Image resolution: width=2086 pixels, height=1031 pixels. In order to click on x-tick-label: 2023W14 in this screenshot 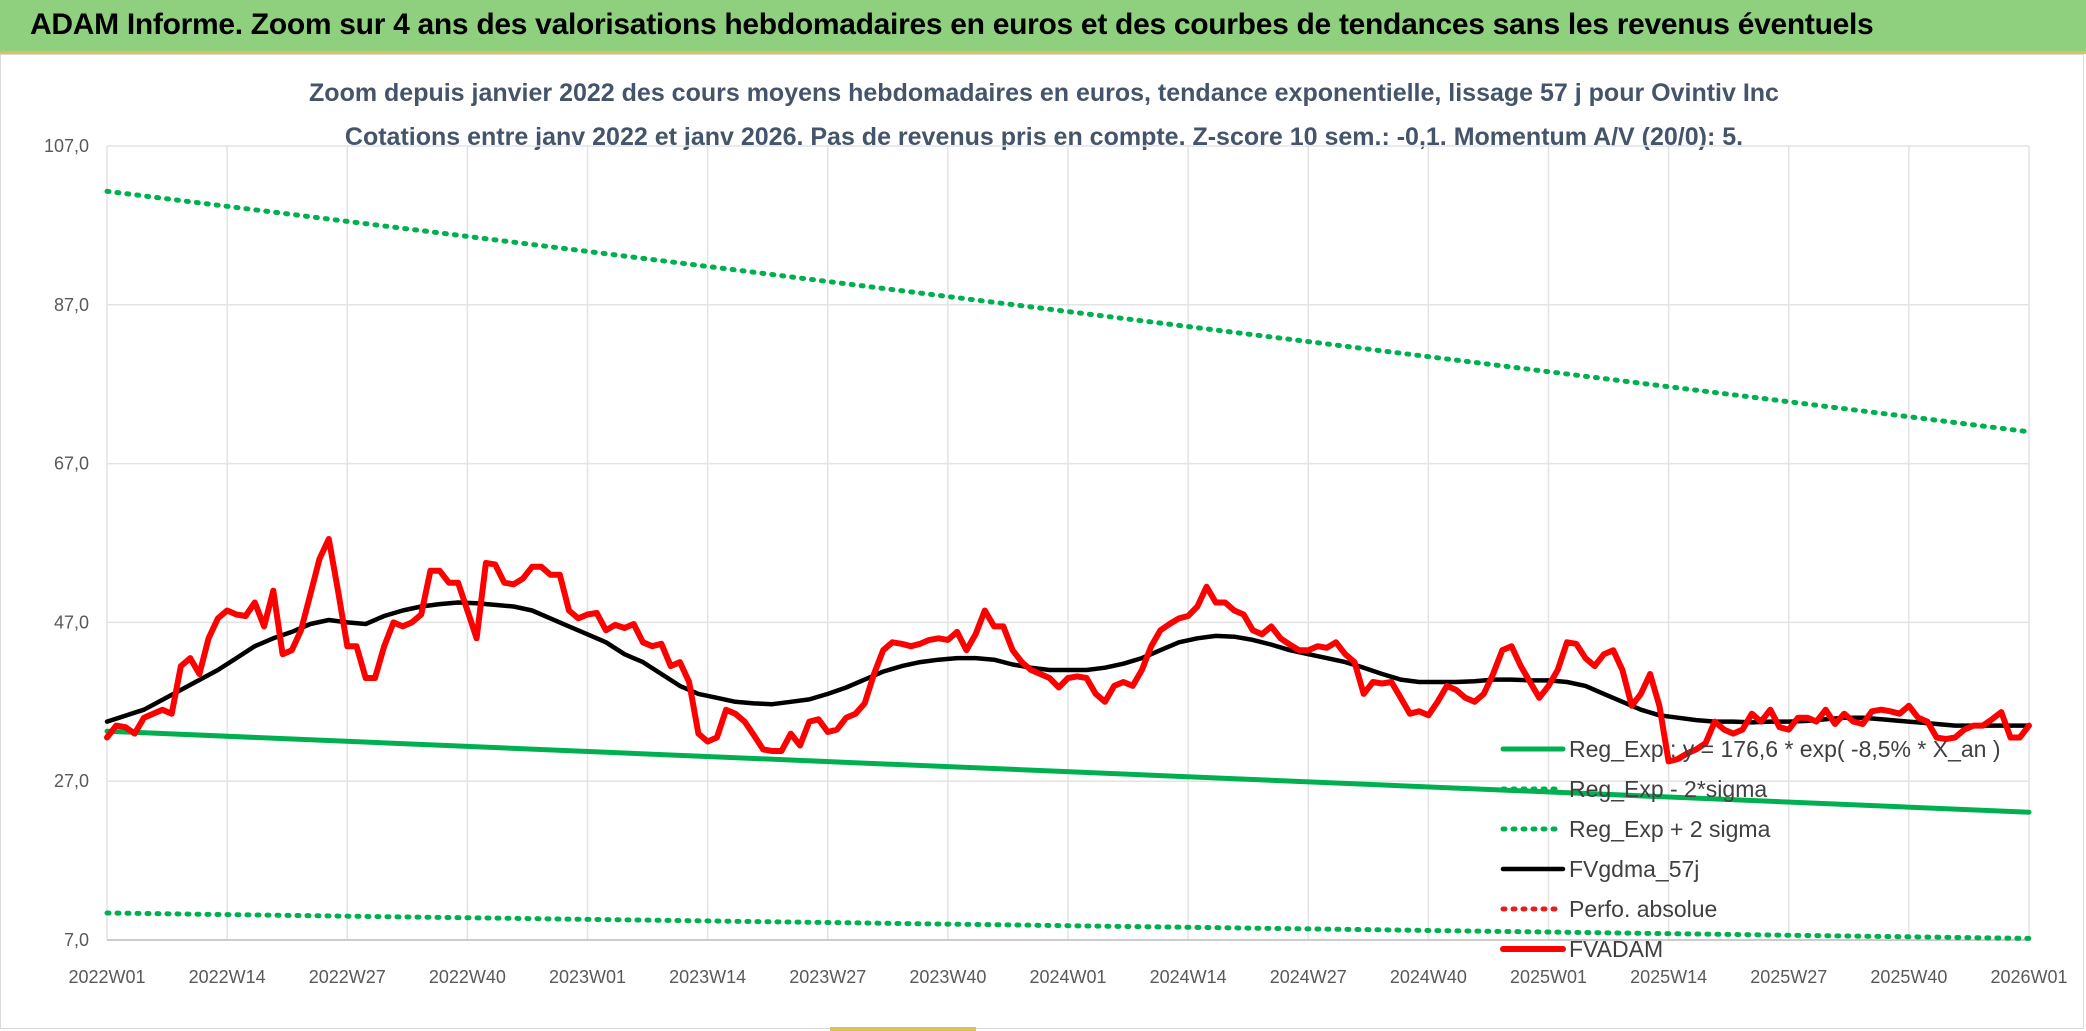, I will do `click(707, 977)`.